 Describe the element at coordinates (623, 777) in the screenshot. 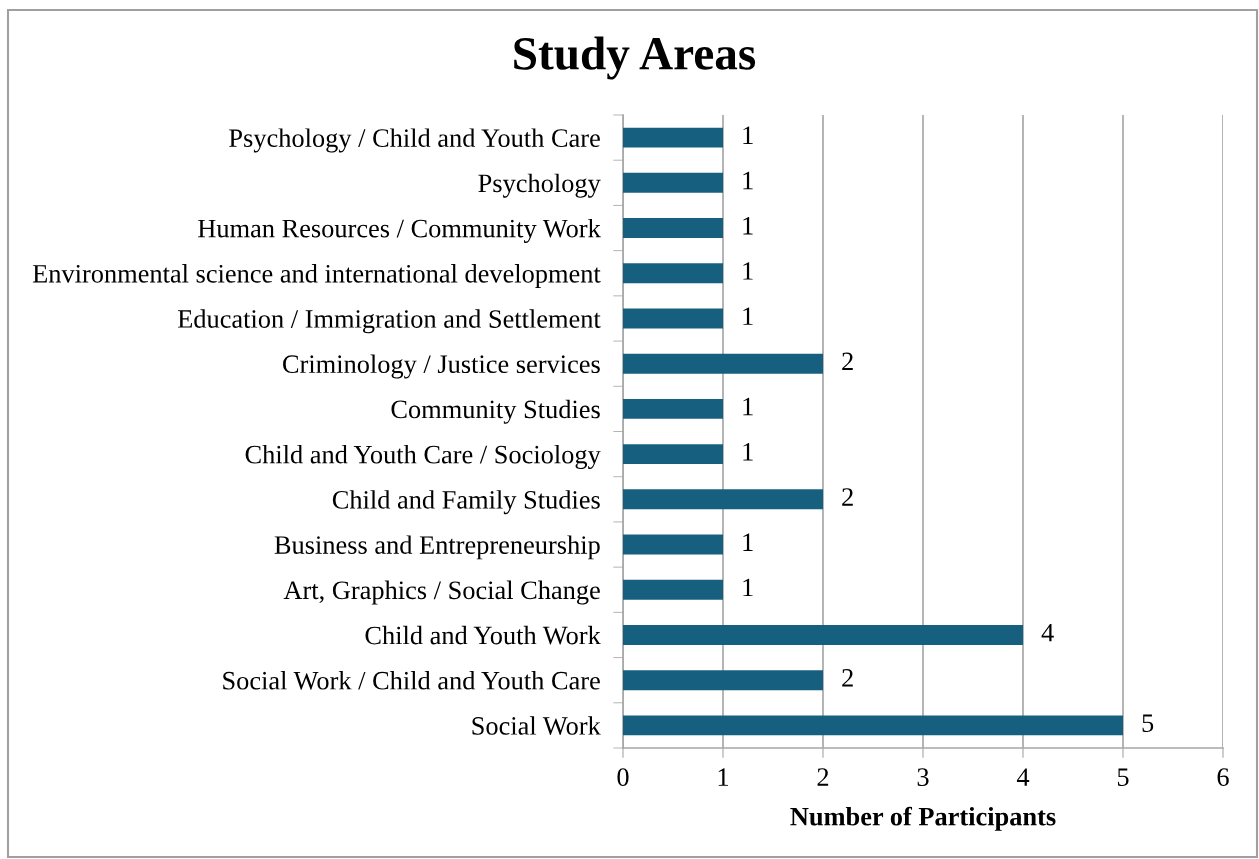

I see `x-tick-label: 0` at that location.